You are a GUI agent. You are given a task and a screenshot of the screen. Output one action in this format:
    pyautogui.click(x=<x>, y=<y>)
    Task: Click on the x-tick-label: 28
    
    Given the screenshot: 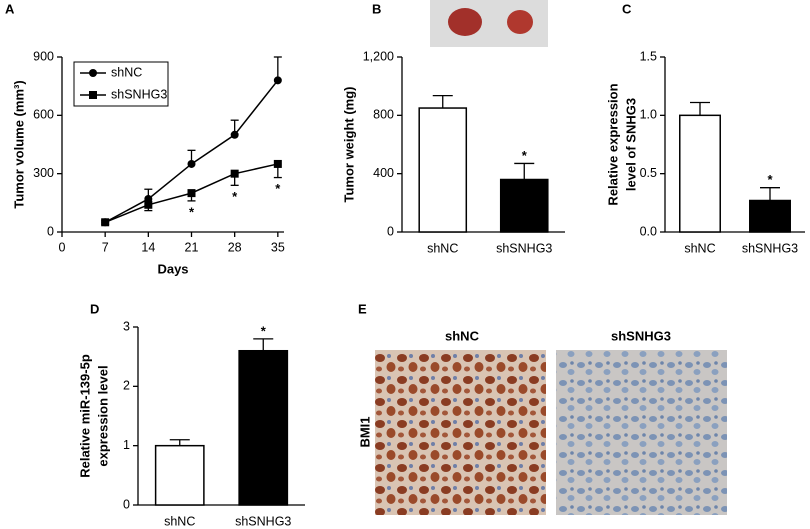 What is the action you would take?
    pyautogui.click(x=235, y=247)
    